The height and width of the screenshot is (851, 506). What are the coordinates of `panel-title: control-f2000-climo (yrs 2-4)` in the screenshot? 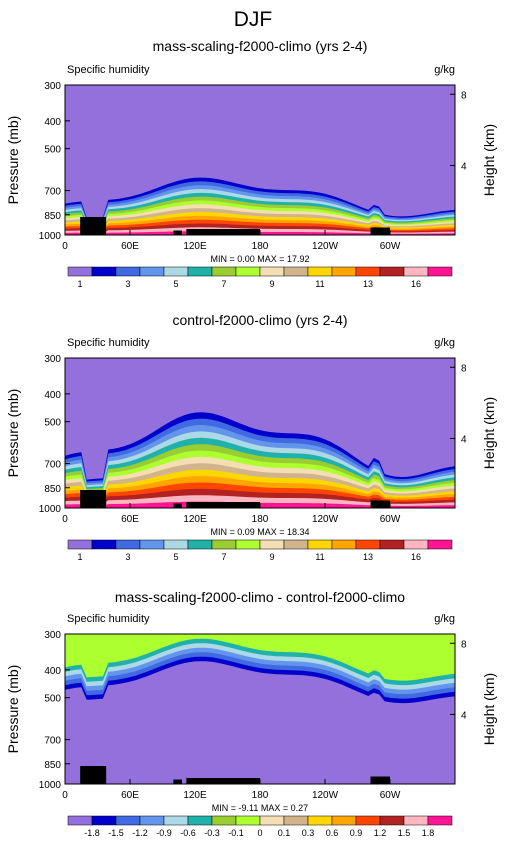 It's located at (259, 320).